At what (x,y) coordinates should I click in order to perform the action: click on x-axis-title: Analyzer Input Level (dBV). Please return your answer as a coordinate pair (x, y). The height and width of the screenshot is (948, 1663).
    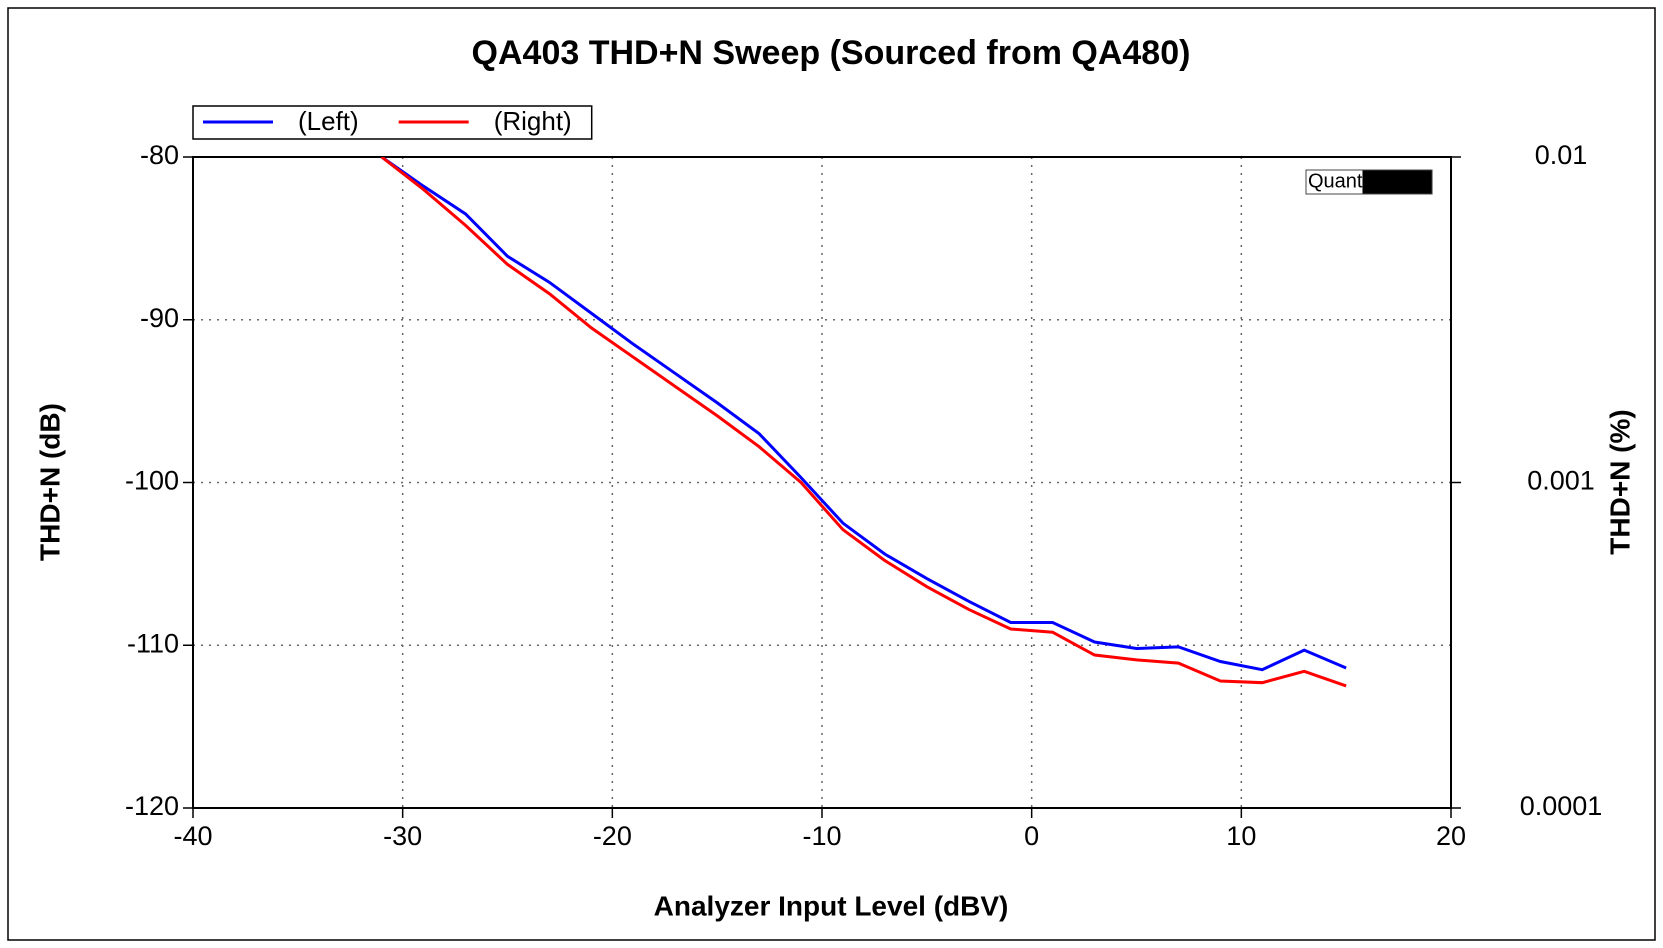
    Looking at the image, I should click on (831, 905).